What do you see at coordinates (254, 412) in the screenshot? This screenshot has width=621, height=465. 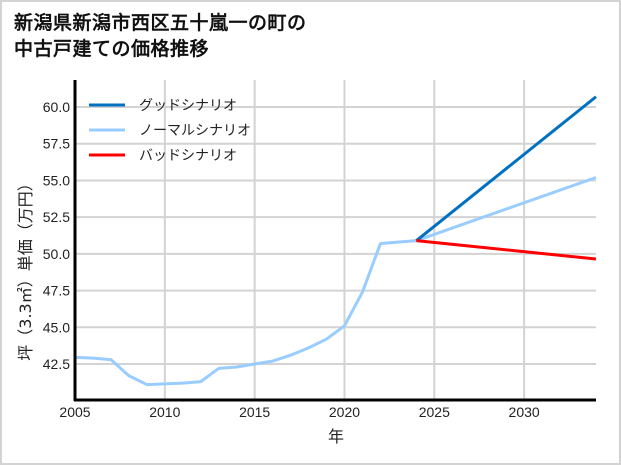 I see `x-tick-label: 2015` at bounding box center [254, 412].